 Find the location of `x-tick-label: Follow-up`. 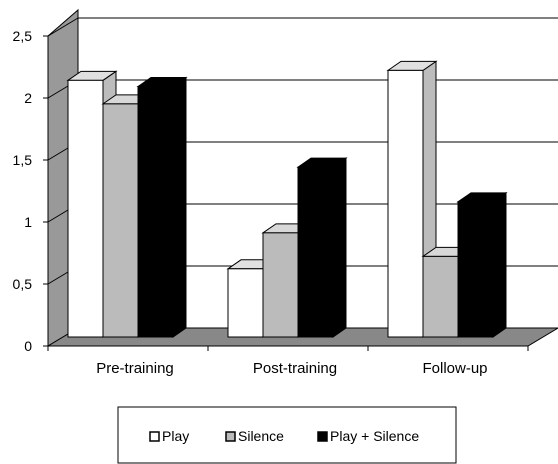

x-tick-label: Follow-up is located at coordinates (454, 368).